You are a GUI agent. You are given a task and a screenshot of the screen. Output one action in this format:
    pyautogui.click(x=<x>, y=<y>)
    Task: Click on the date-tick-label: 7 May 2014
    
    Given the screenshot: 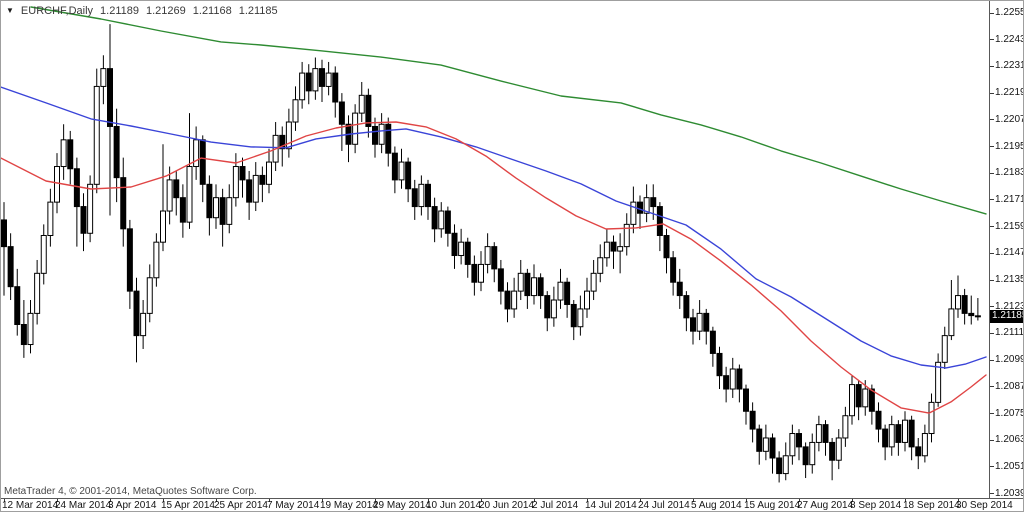 What is the action you would take?
    pyautogui.click(x=293, y=505)
    